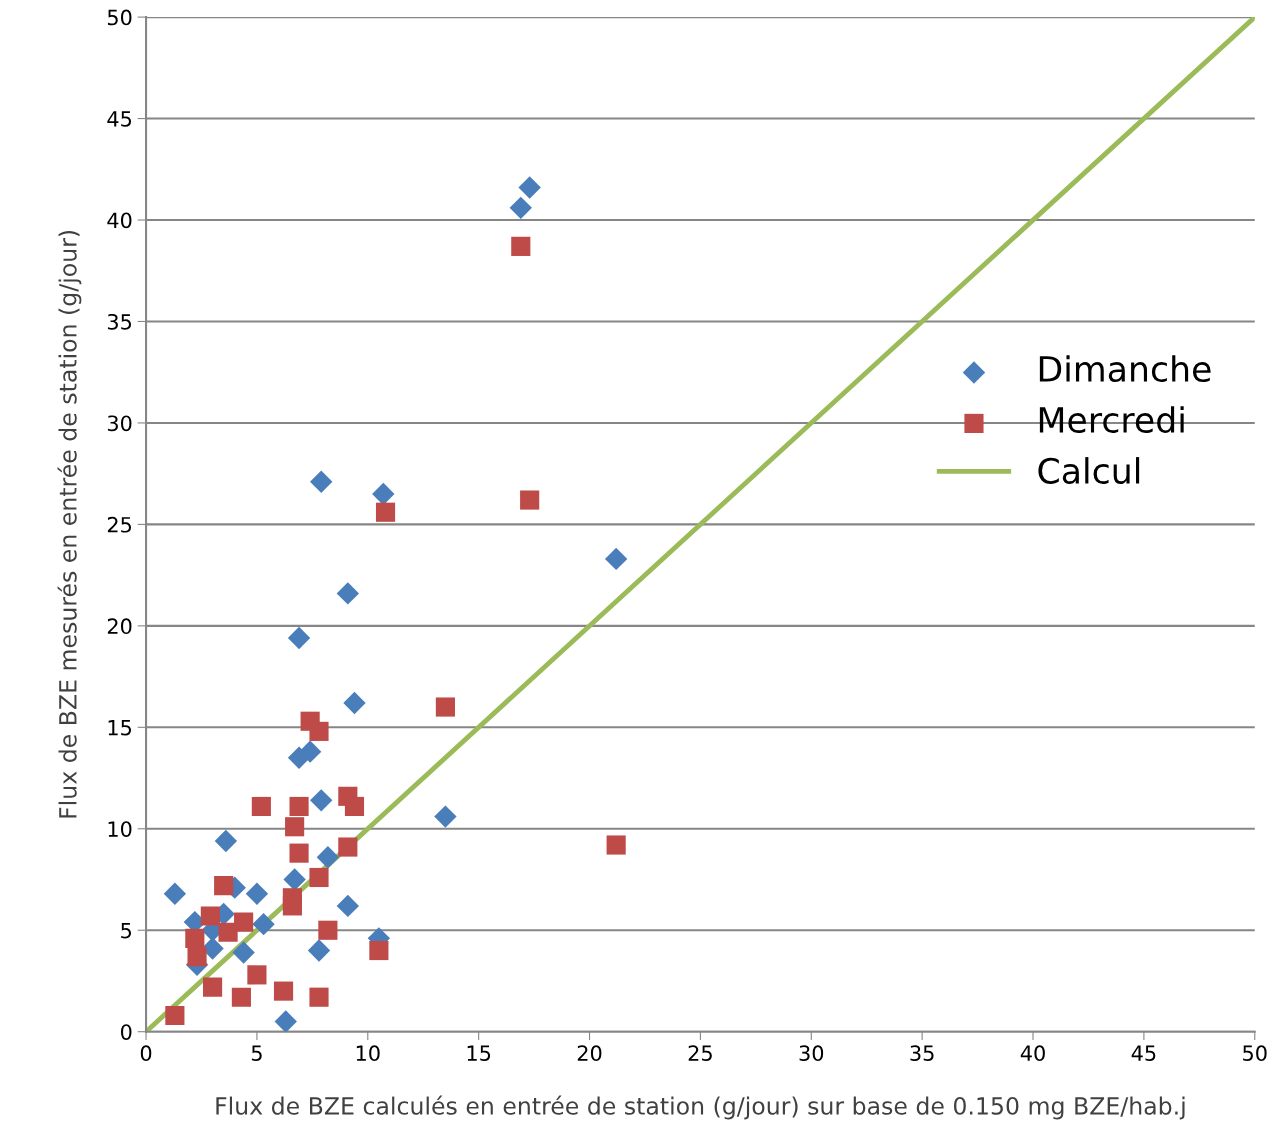  I want to click on y-tick-label: 5, so click(126, 930).